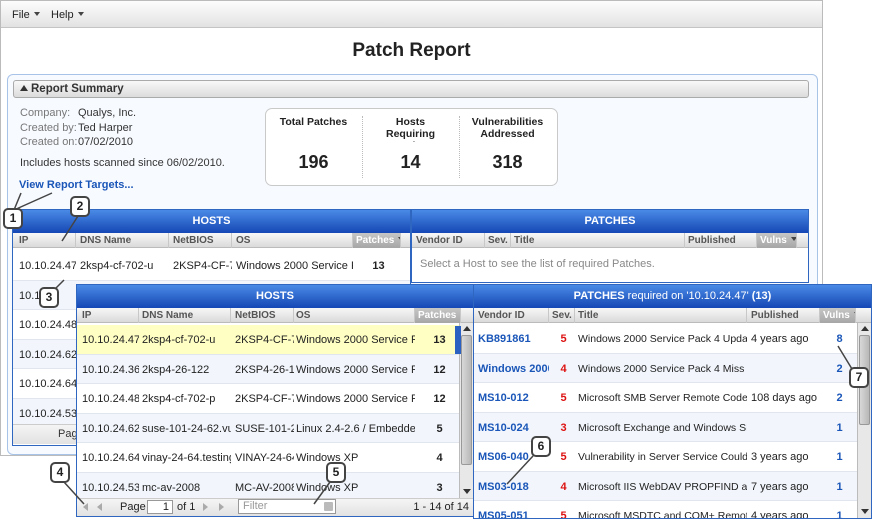 The height and width of the screenshot is (519, 872). What do you see at coordinates (47, 413) in the screenshot?
I see `grid-cell: 10.10.24.53` at bounding box center [47, 413].